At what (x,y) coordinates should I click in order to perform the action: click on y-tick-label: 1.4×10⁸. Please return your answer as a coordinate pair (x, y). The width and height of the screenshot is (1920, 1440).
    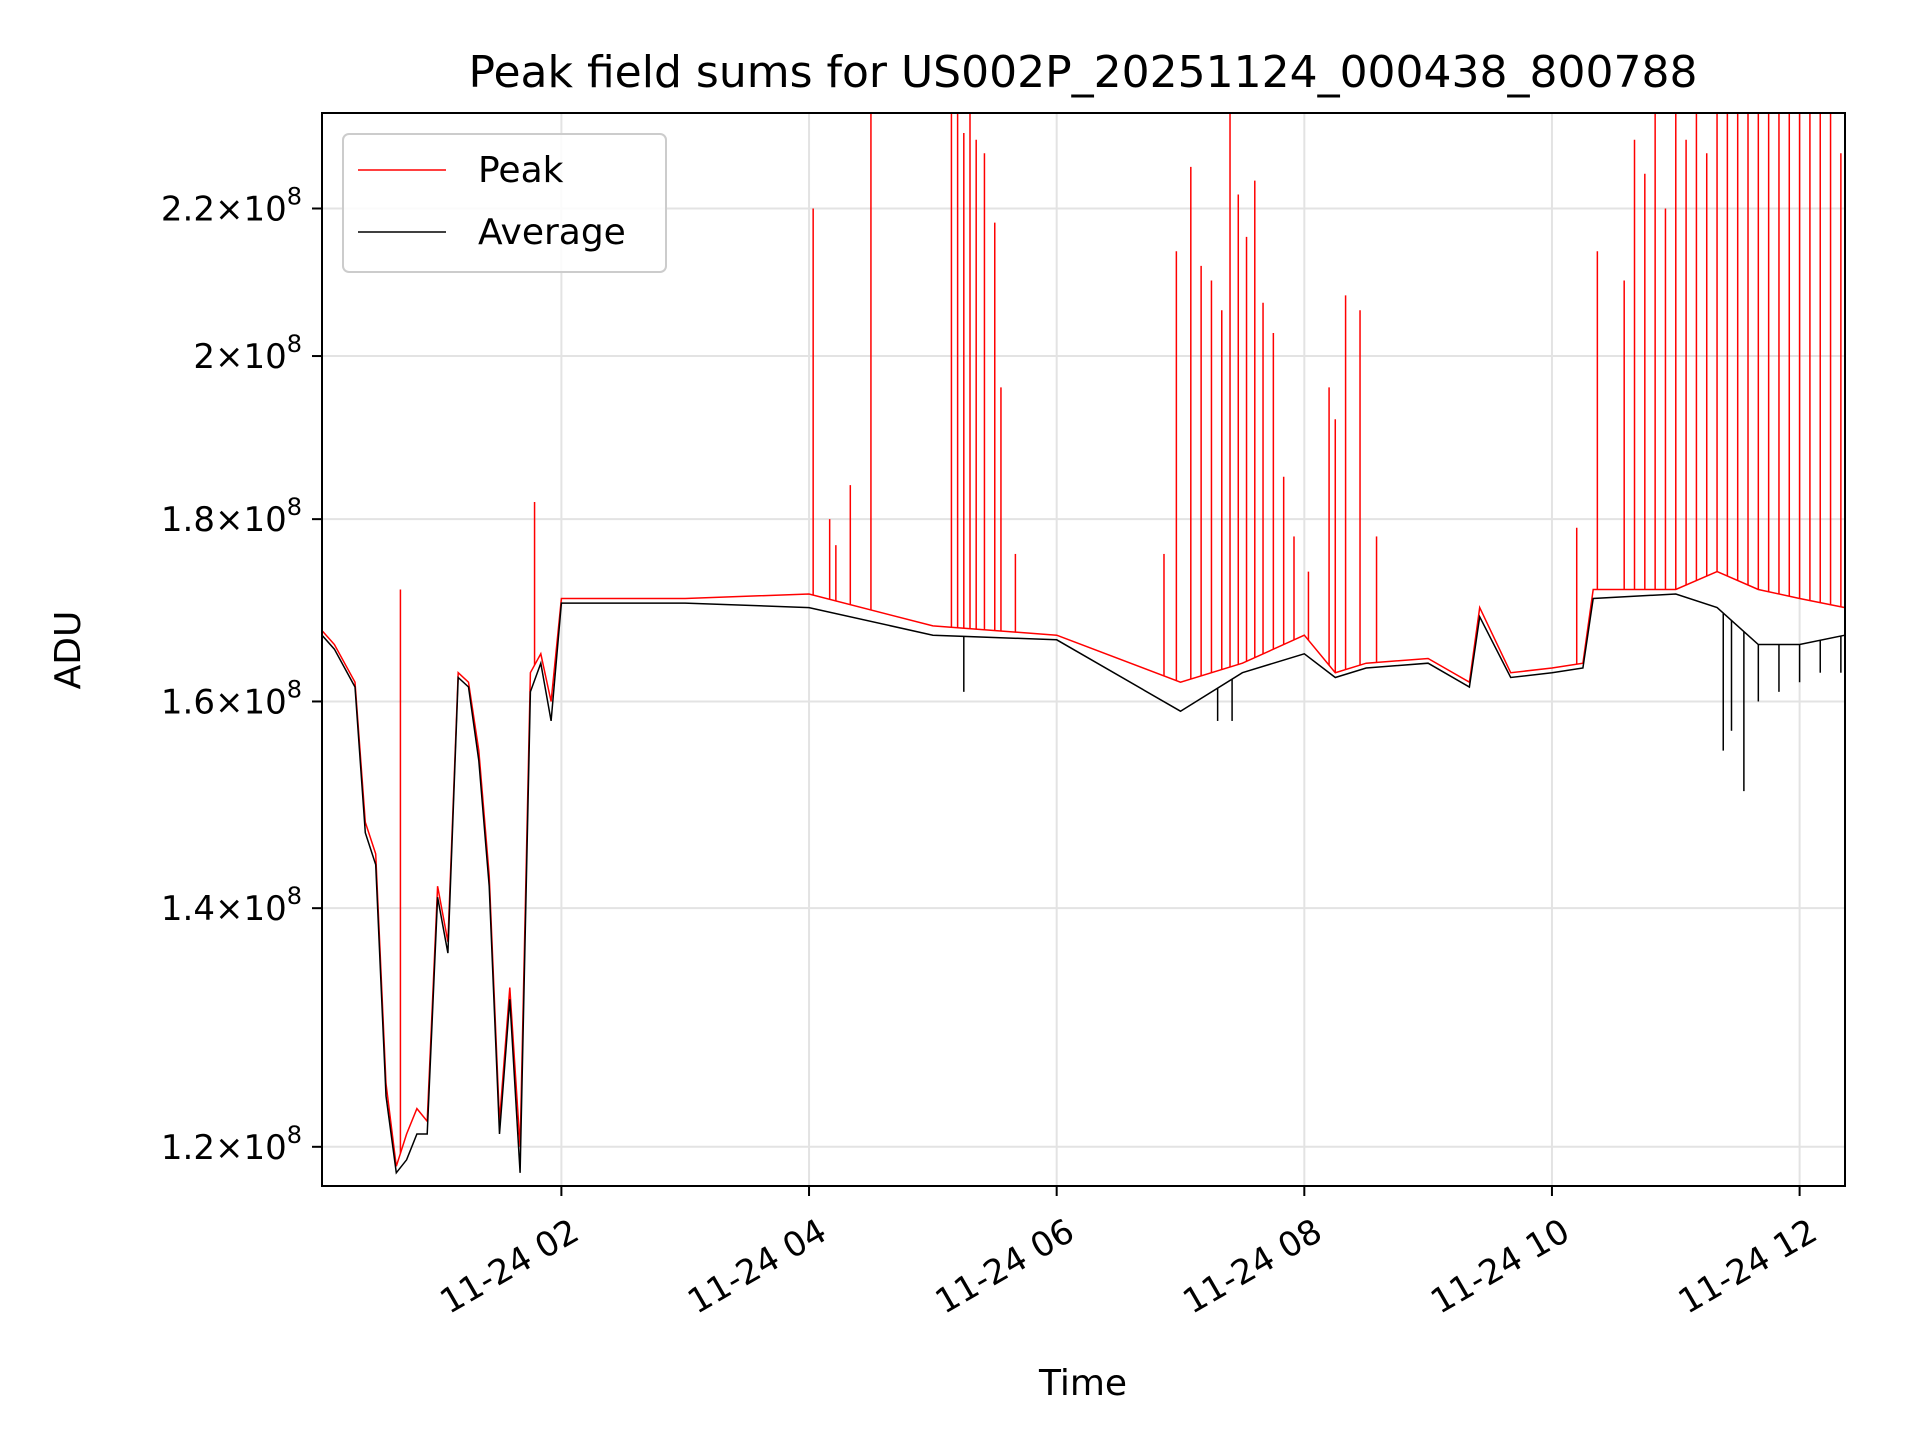
    Looking at the image, I should click on (231, 905).